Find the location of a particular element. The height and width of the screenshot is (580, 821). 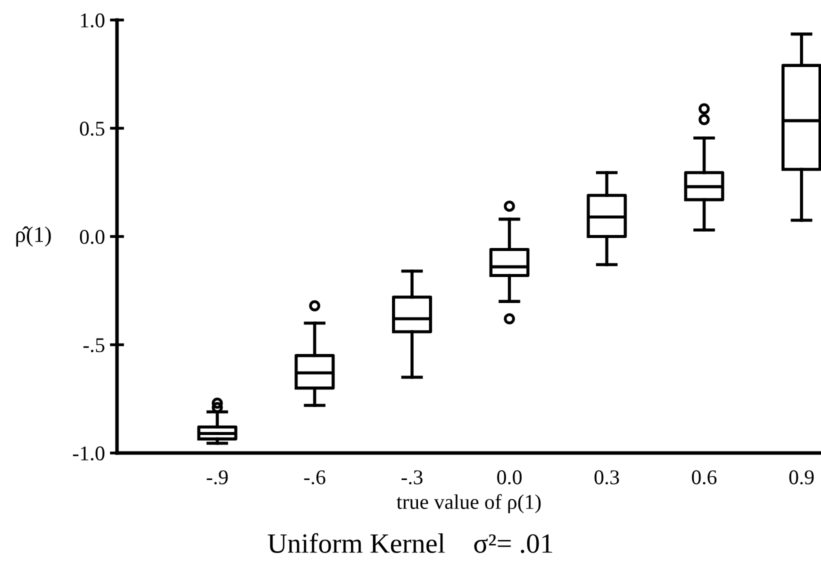

x-tick-label: -.6 is located at coordinates (315, 477).